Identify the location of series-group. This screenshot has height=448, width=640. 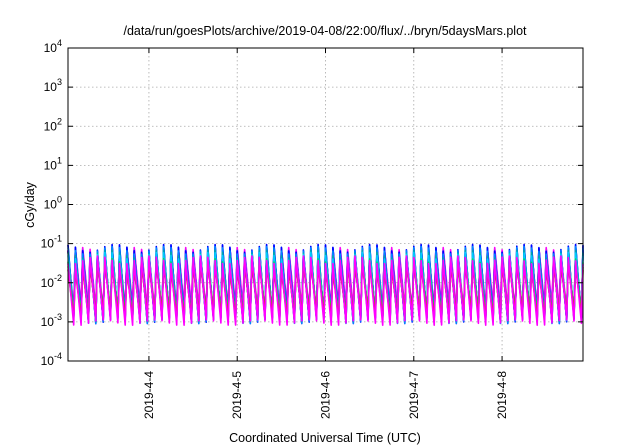
(325, 284).